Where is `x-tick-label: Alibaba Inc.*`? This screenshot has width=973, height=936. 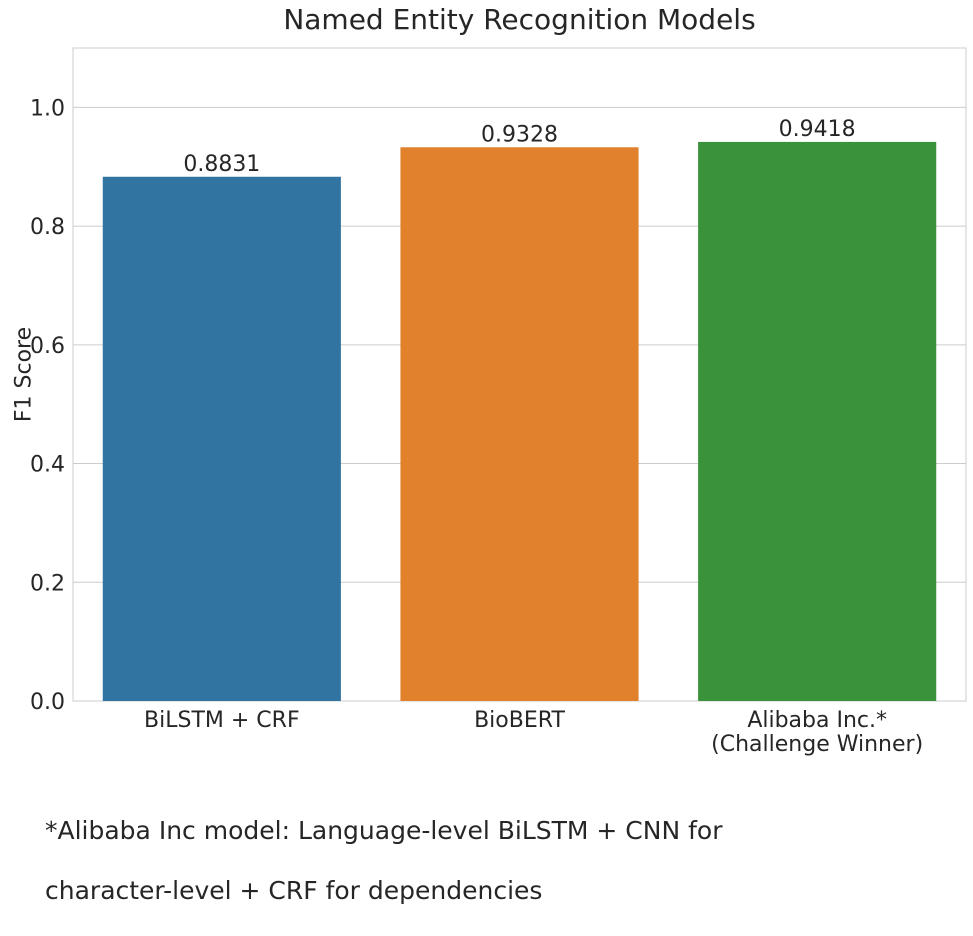 x-tick-label: Alibaba Inc.* is located at coordinates (817, 720).